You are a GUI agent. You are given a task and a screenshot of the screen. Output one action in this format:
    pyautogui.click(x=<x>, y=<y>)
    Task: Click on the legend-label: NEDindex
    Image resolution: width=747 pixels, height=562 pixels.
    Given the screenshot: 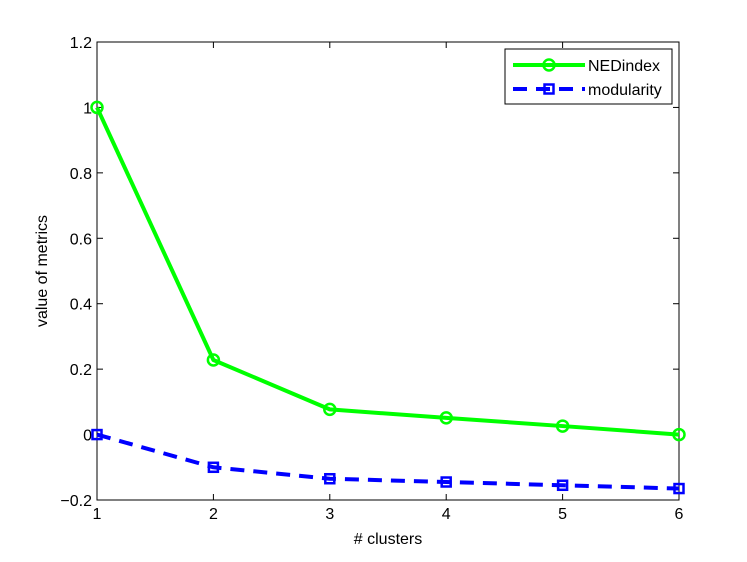 What is the action you would take?
    pyautogui.click(x=624, y=66)
    